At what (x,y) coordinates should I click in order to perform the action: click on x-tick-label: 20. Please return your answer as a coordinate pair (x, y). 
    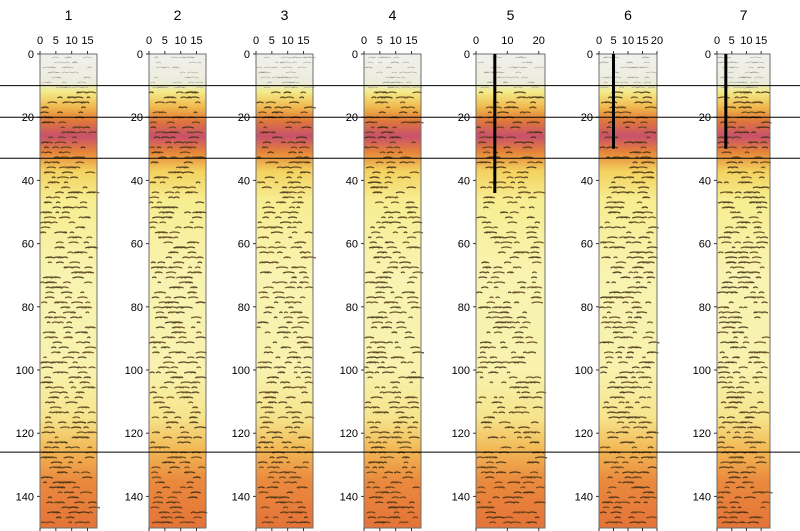
    Looking at the image, I should click on (657, 41).